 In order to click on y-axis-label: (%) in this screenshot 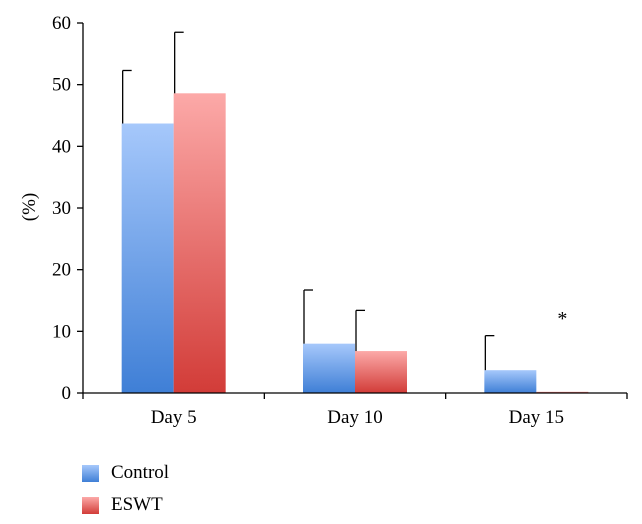, I will do `click(29, 207)`.